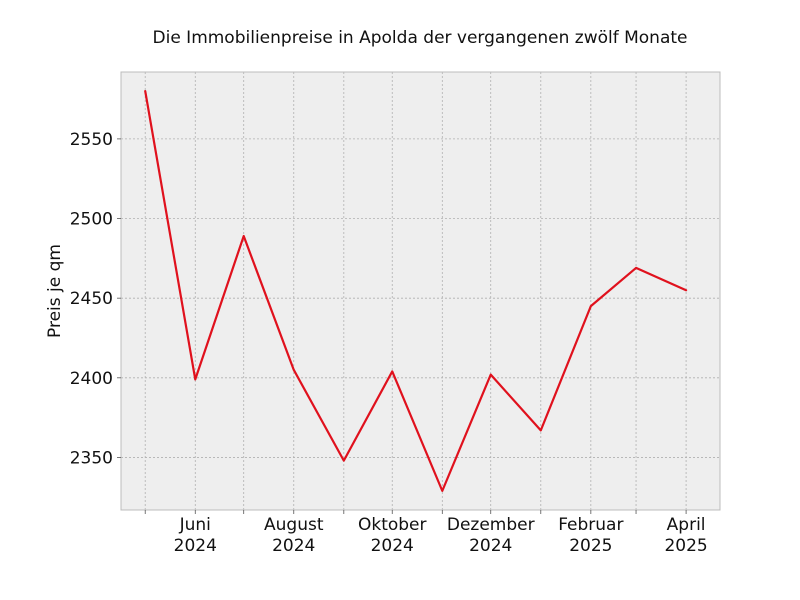 This screenshot has width=800, height=600. Describe the element at coordinates (55, 291) in the screenshot. I see `y-axis-label: Preis je qm` at that location.